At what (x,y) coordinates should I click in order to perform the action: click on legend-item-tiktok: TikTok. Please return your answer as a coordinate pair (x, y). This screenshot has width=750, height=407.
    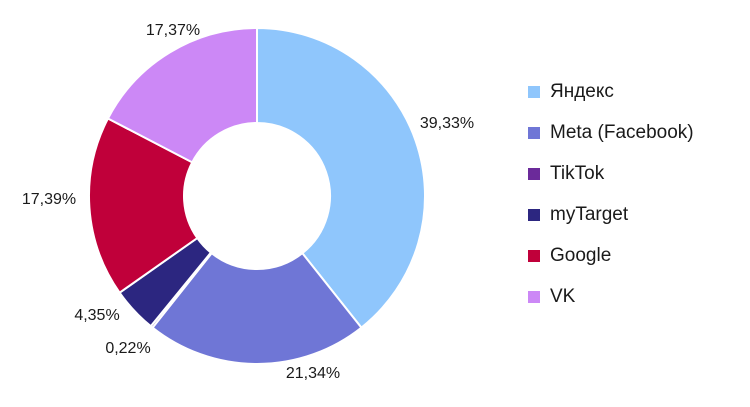
    Looking at the image, I should click on (611, 173).